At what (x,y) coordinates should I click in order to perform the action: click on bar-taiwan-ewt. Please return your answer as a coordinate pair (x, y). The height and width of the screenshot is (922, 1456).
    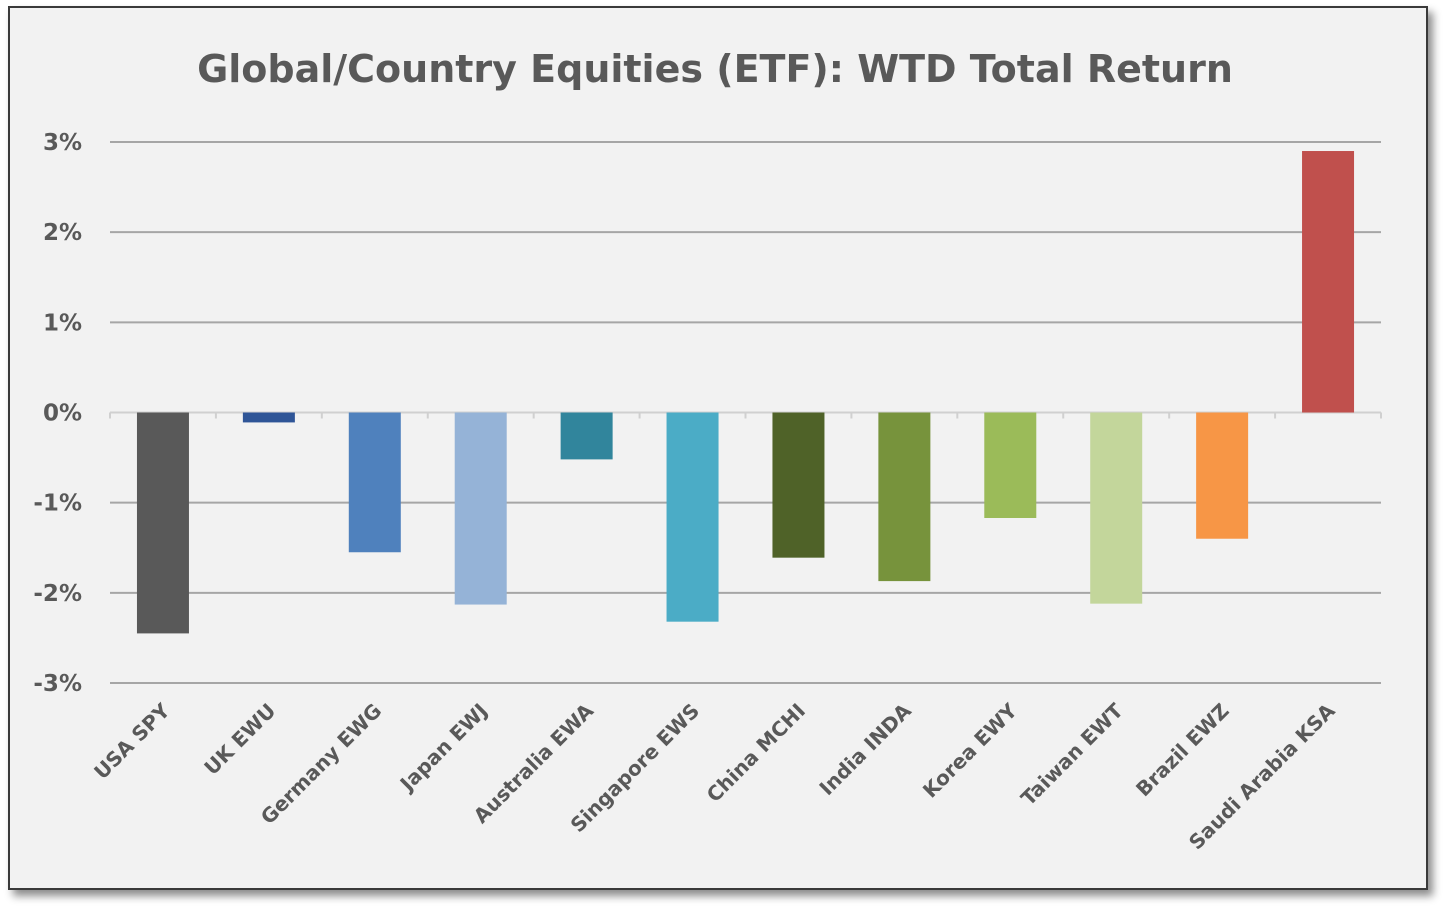
    Looking at the image, I should click on (1116, 508).